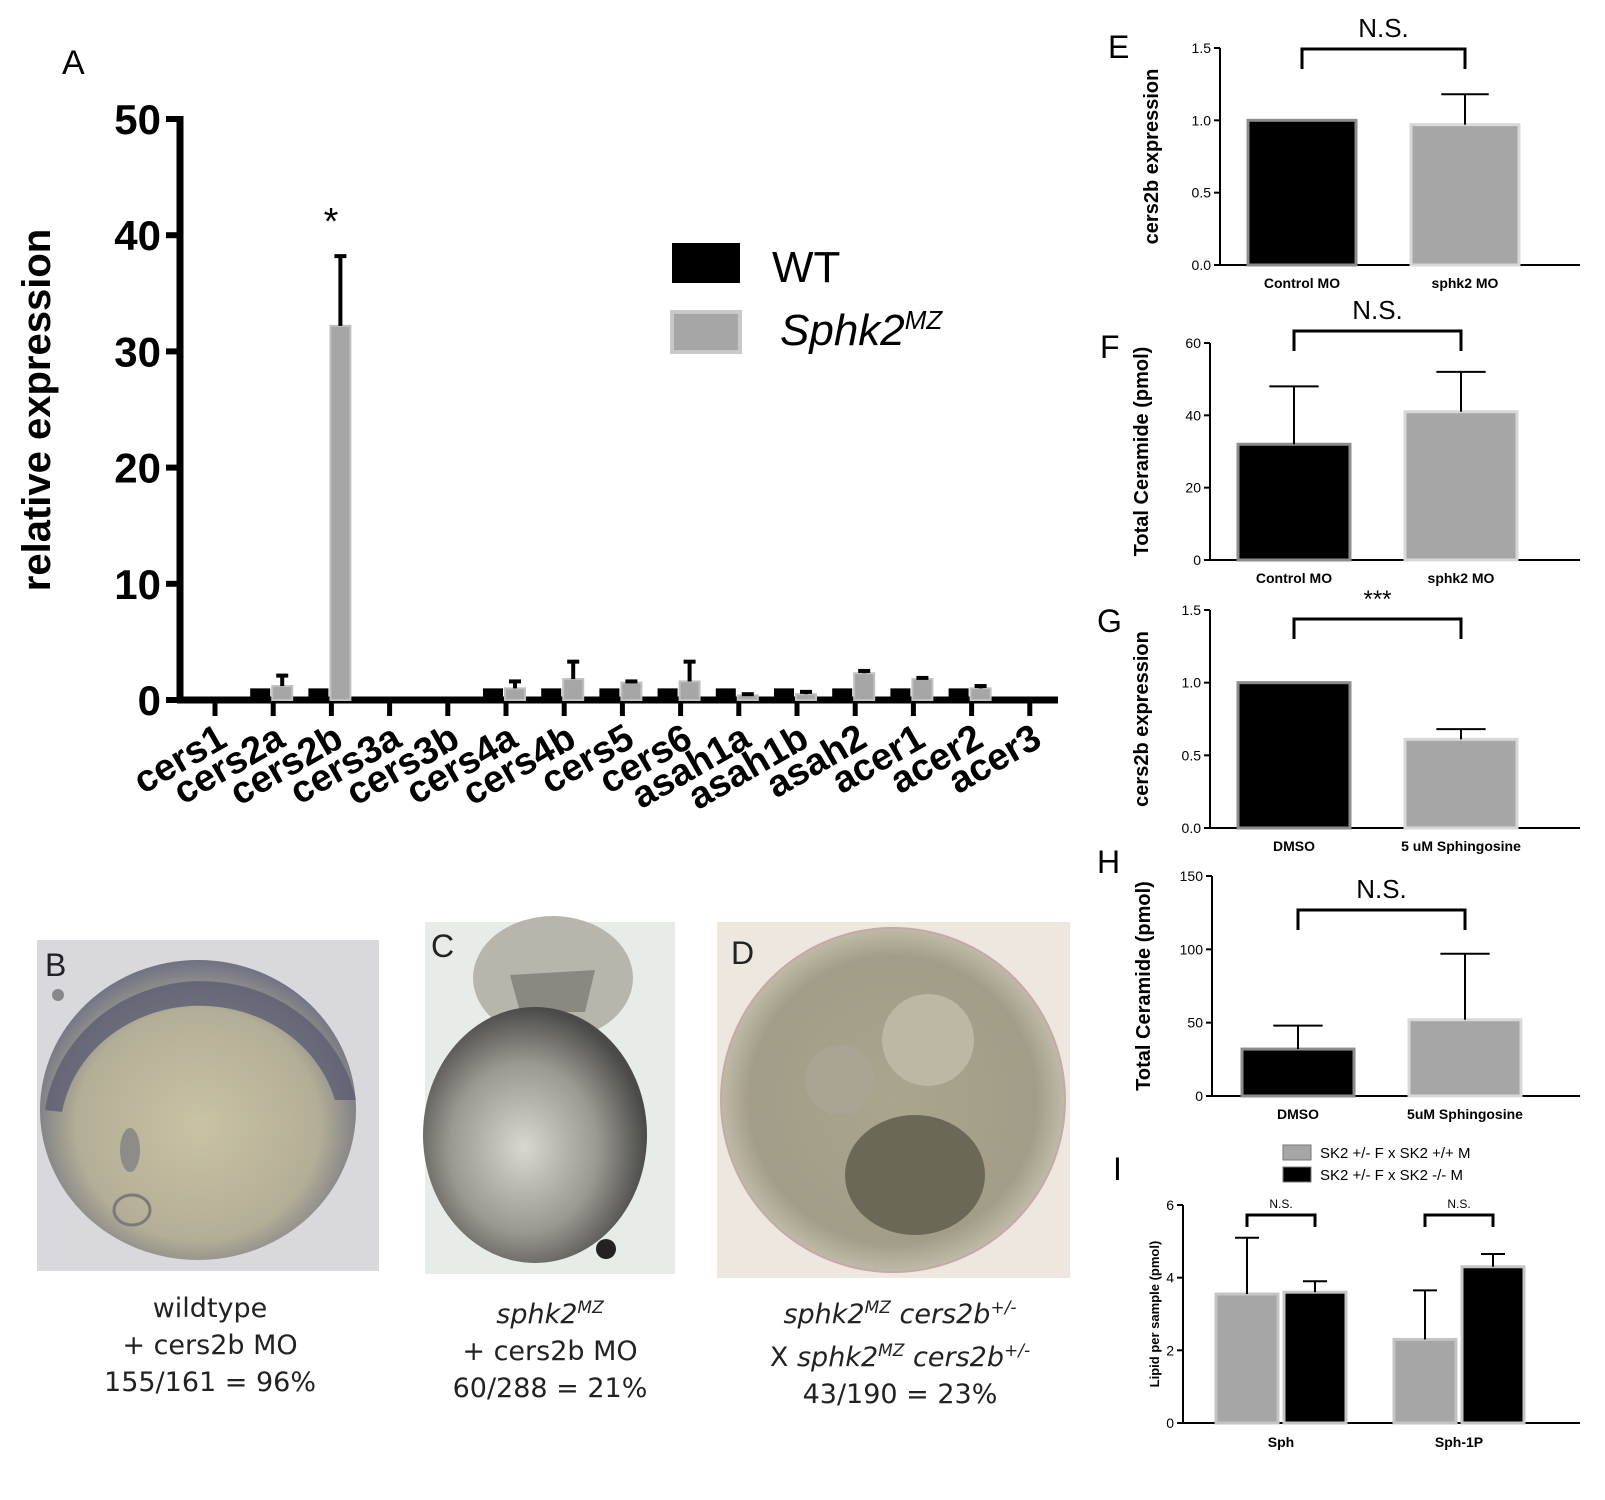  What do you see at coordinates (1193, 343) in the screenshot?
I see `panel-ytick-label: 60` at bounding box center [1193, 343].